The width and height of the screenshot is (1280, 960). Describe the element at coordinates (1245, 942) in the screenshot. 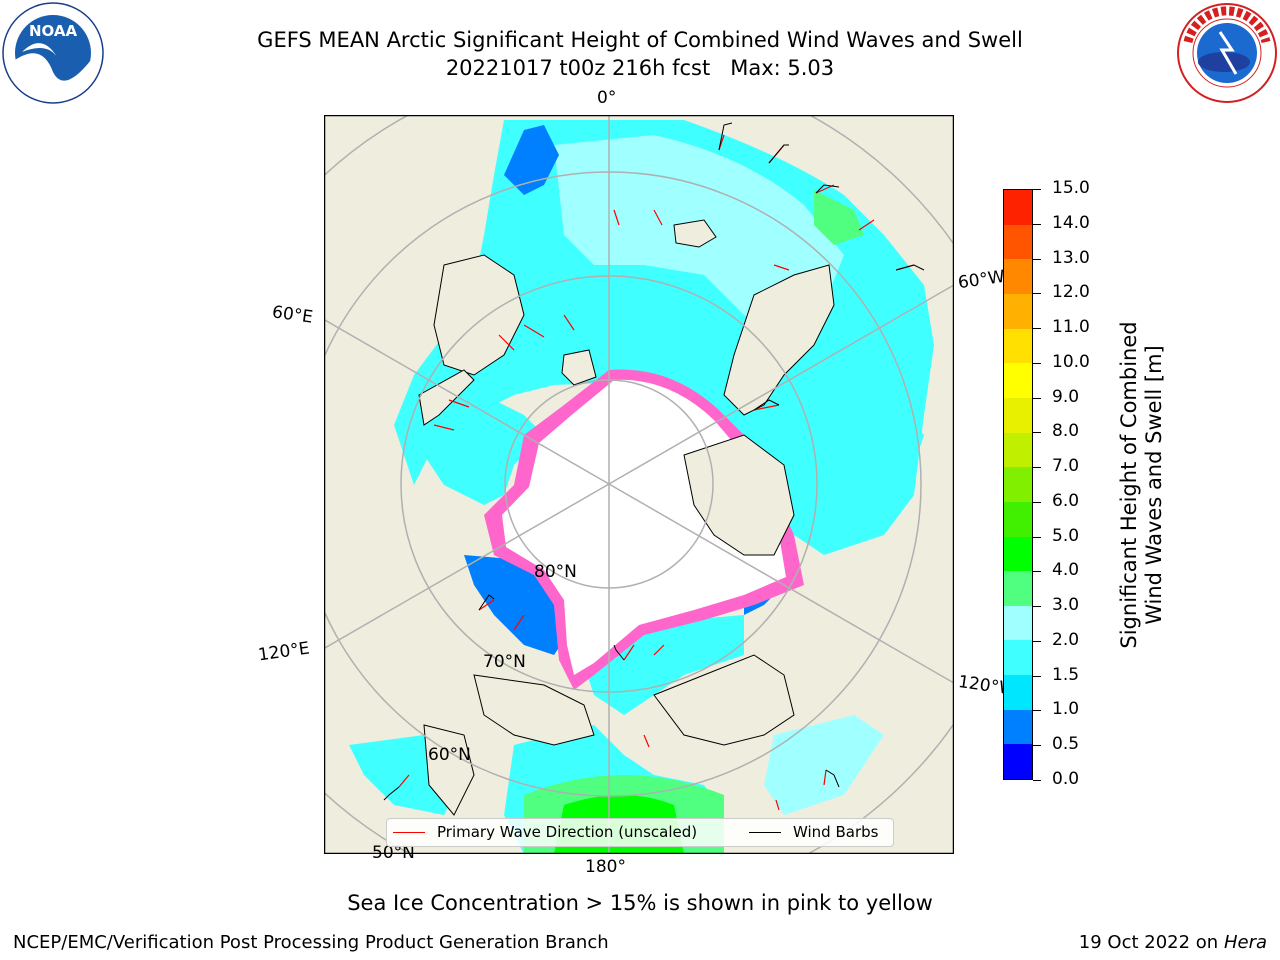

I see `footer-machine: Hera` at that location.